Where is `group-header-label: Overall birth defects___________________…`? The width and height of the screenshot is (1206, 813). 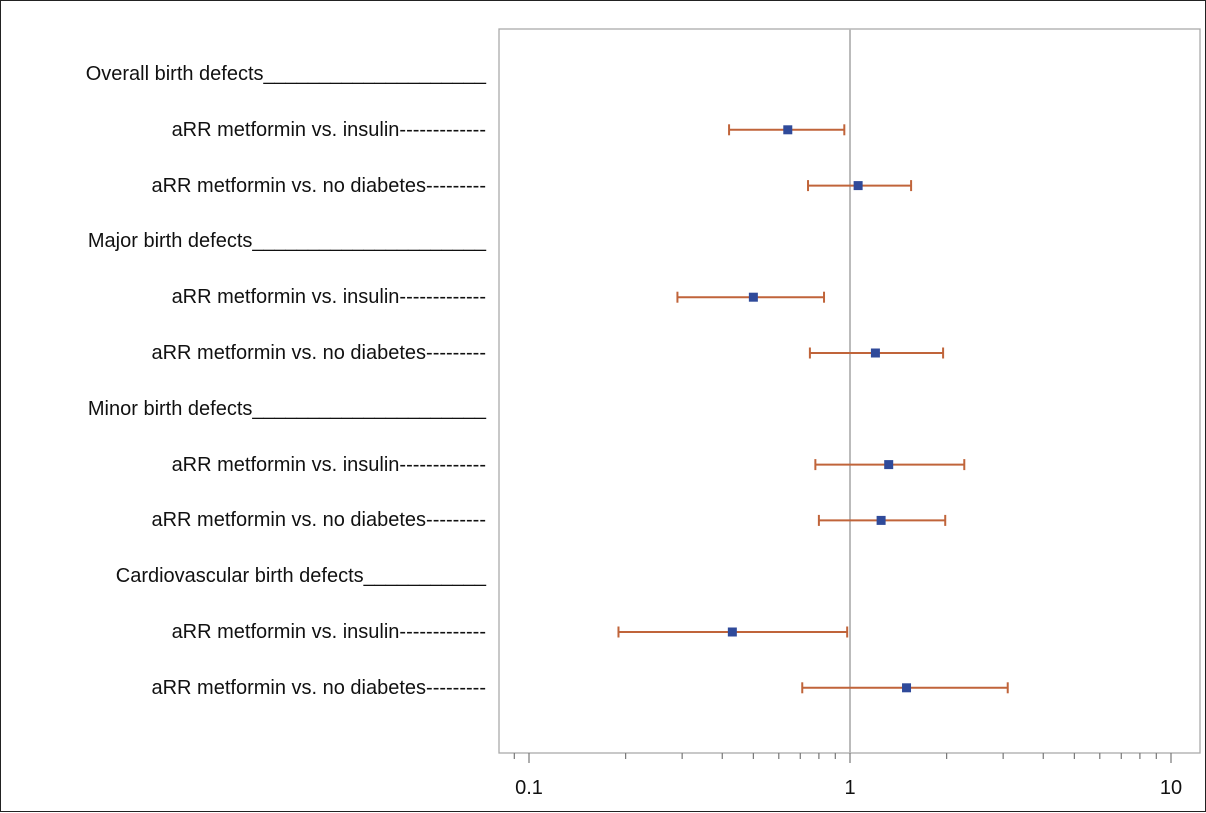
group-header-label: Overall birth defects___________________… is located at coordinates (285, 74).